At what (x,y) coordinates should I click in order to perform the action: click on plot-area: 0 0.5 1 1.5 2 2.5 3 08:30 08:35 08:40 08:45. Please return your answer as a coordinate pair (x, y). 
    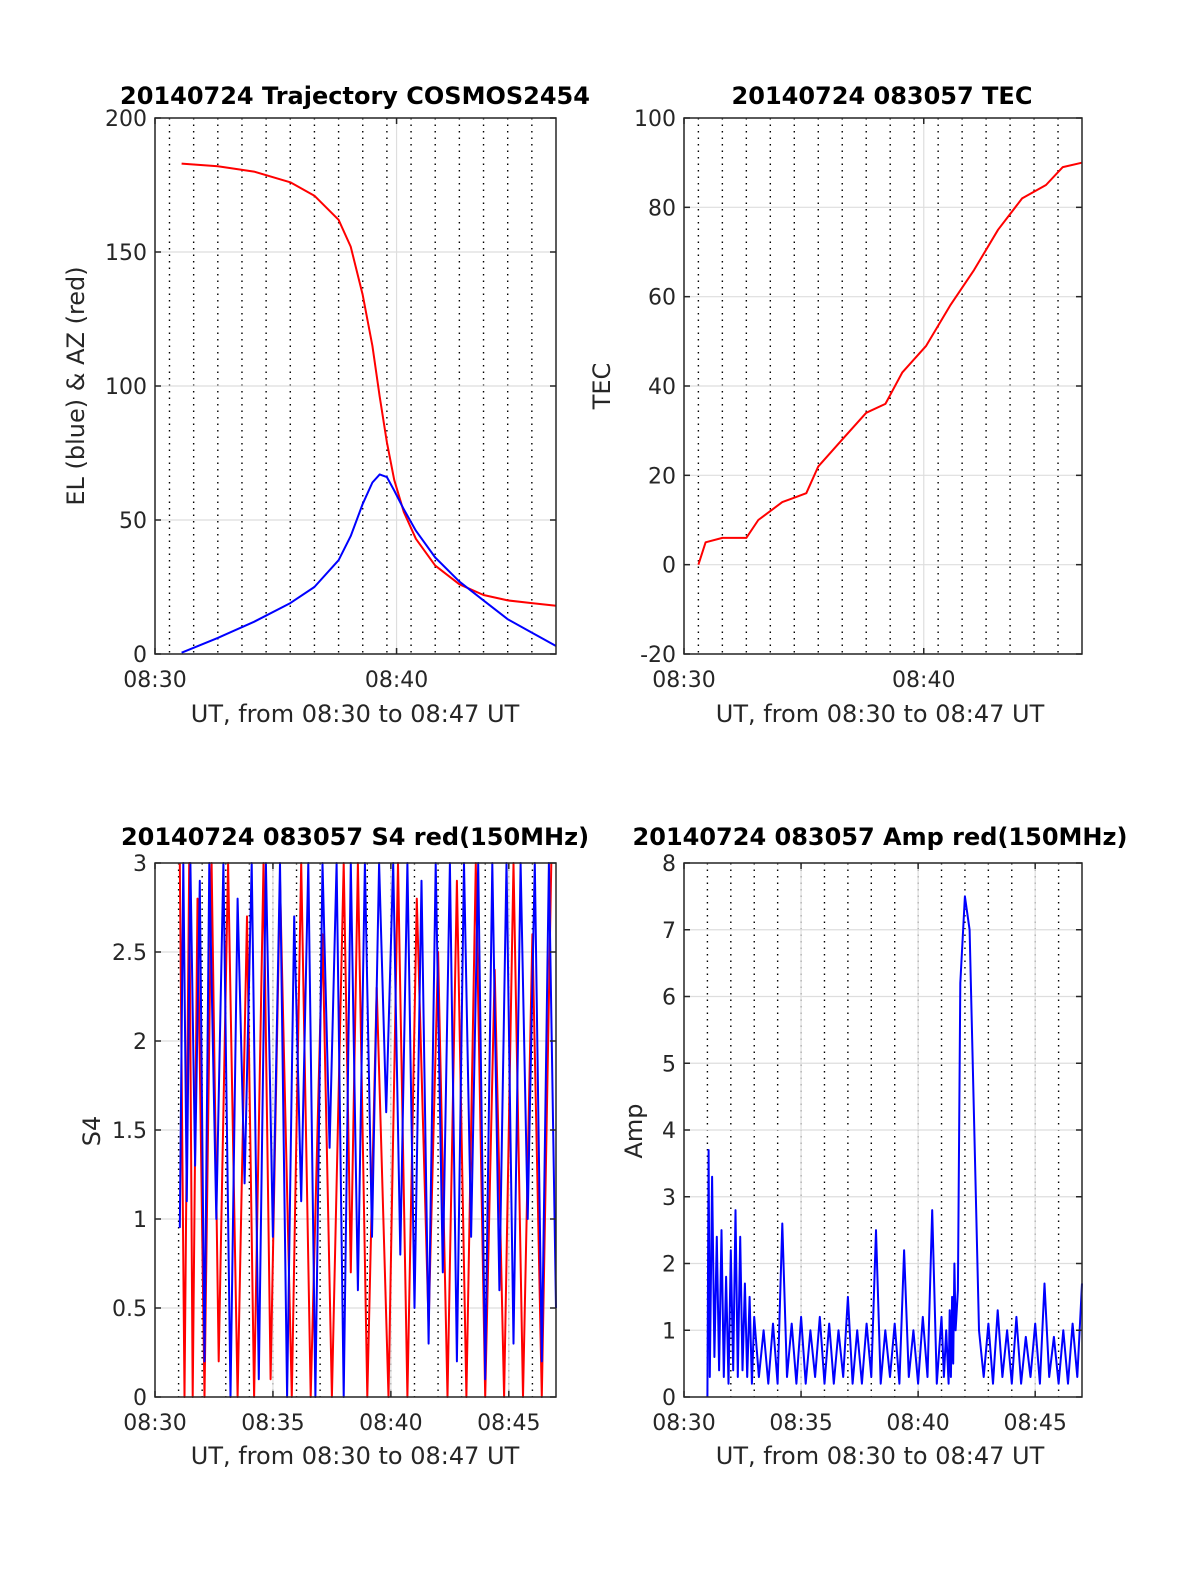
    Looking at the image, I should click on (334, 1144).